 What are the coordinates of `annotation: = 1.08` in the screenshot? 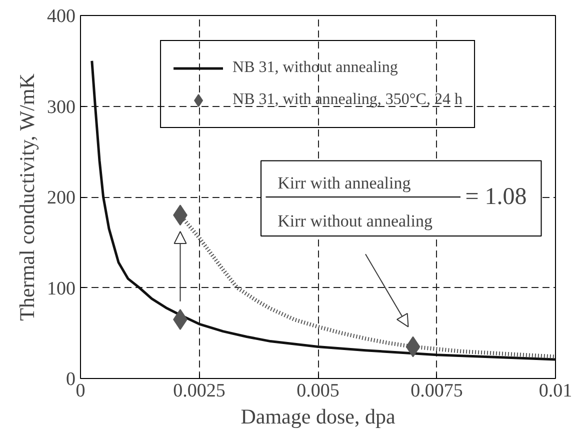 It's located at (496, 197).